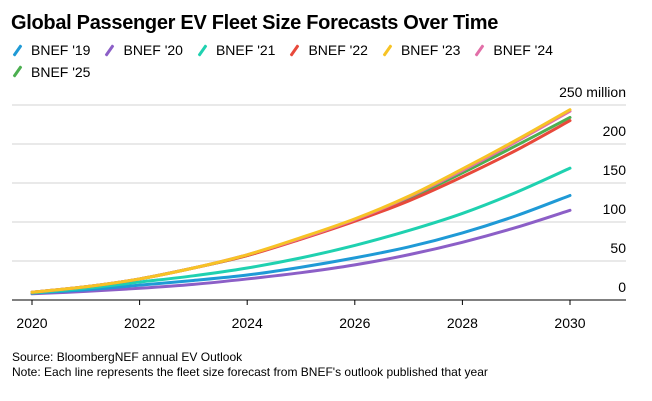 Image resolution: width=652 pixels, height=401 pixels. Describe the element at coordinates (622, 287) in the screenshot. I see `y-tick-label: 0` at that location.